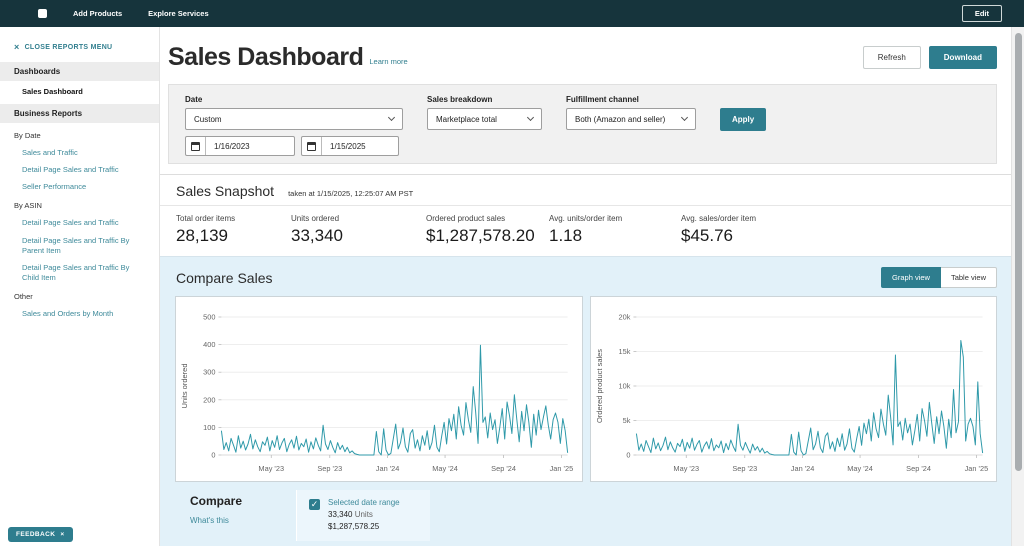  Describe the element at coordinates (624, 385) in the screenshot. I see `svg-text: 10k` at that location.